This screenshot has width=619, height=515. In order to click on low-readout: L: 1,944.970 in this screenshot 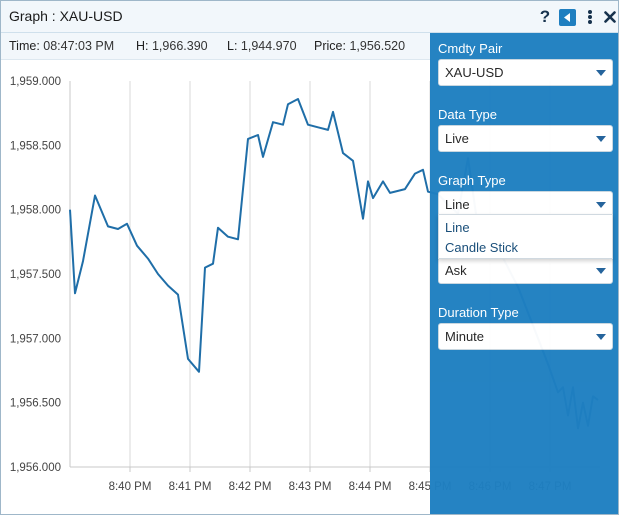, I will do `click(262, 46)`.